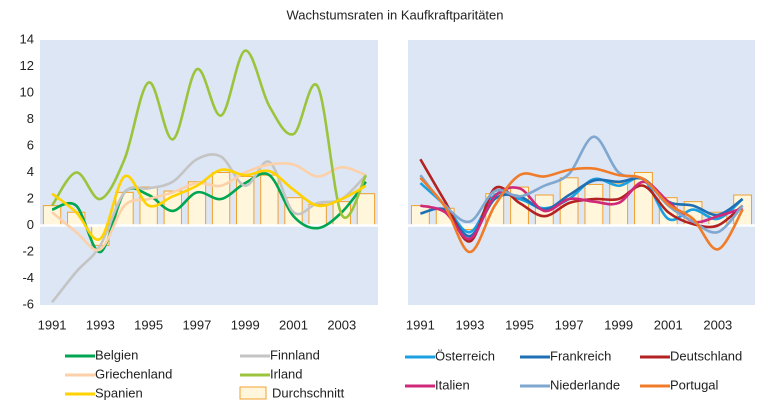 Image resolution: width=759 pixels, height=405 pixels. What do you see at coordinates (27, 65) in the screenshot?
I see `y-tick-label: 12` at bounding box center [27, 65].